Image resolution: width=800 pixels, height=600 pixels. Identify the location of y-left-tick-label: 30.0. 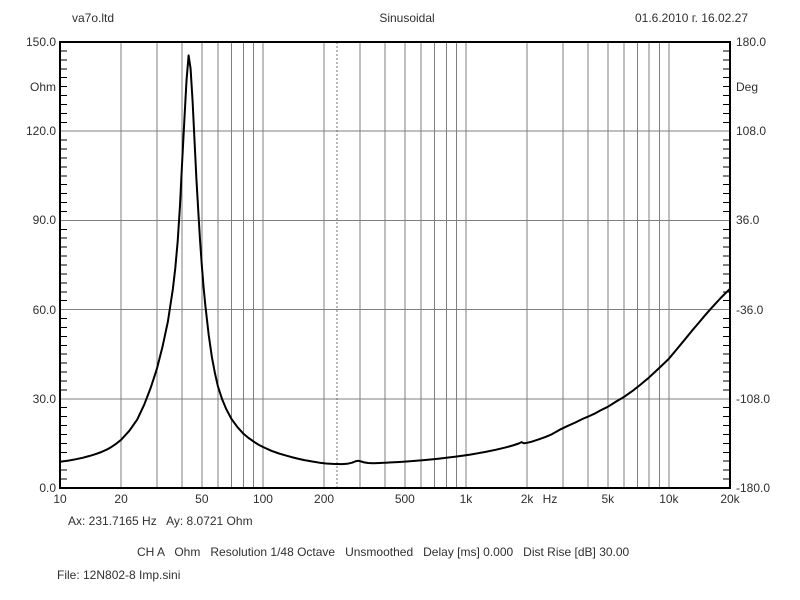
(44, 398).